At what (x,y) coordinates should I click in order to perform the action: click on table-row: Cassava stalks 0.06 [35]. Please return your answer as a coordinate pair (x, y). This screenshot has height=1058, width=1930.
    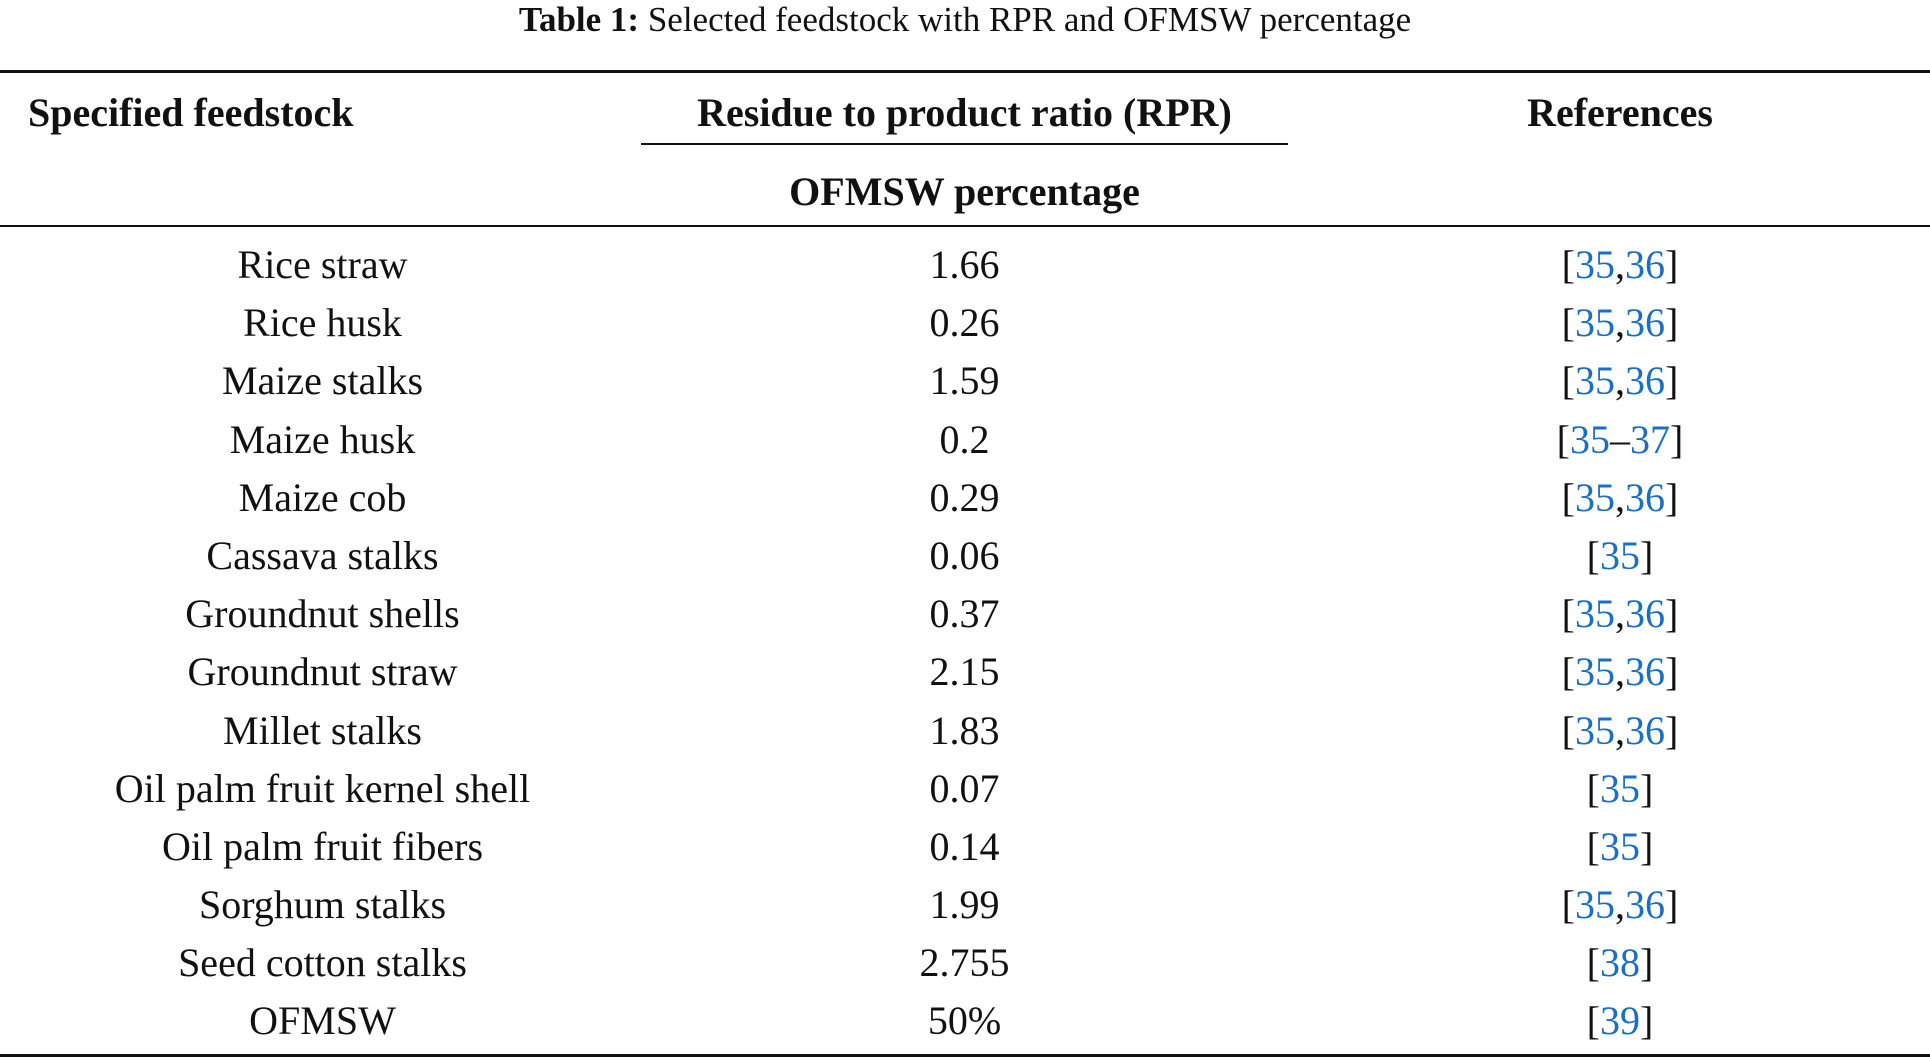
    Looking at the image, I should click on (965, 556).